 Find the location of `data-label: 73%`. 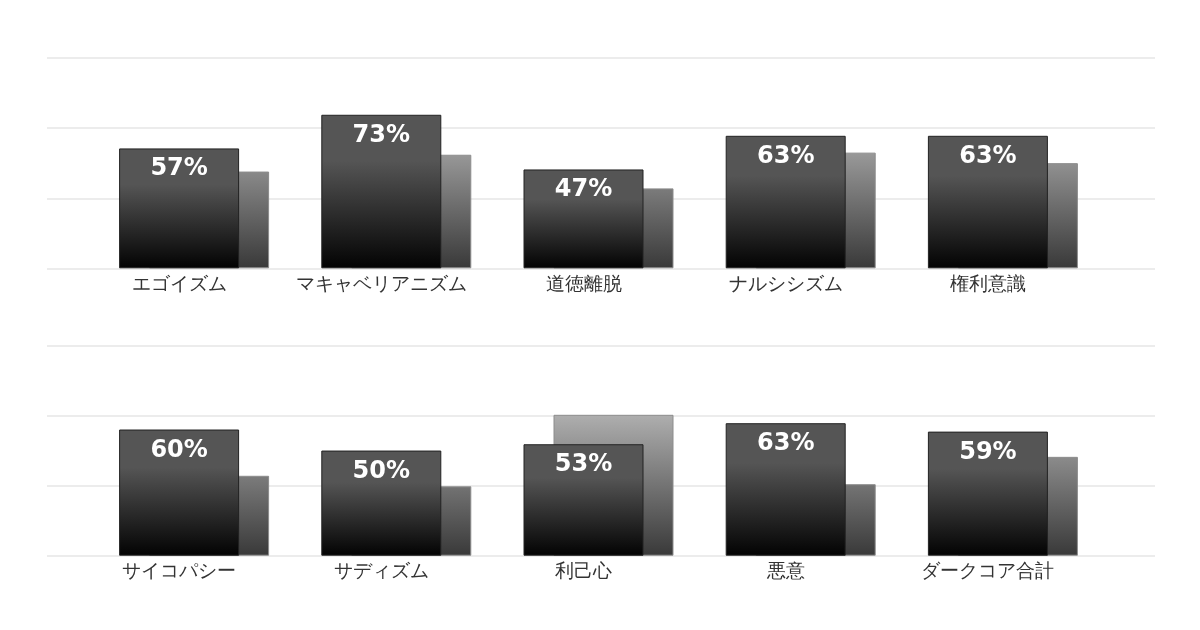

data-label: 73% is located at coordinates (381, 133).